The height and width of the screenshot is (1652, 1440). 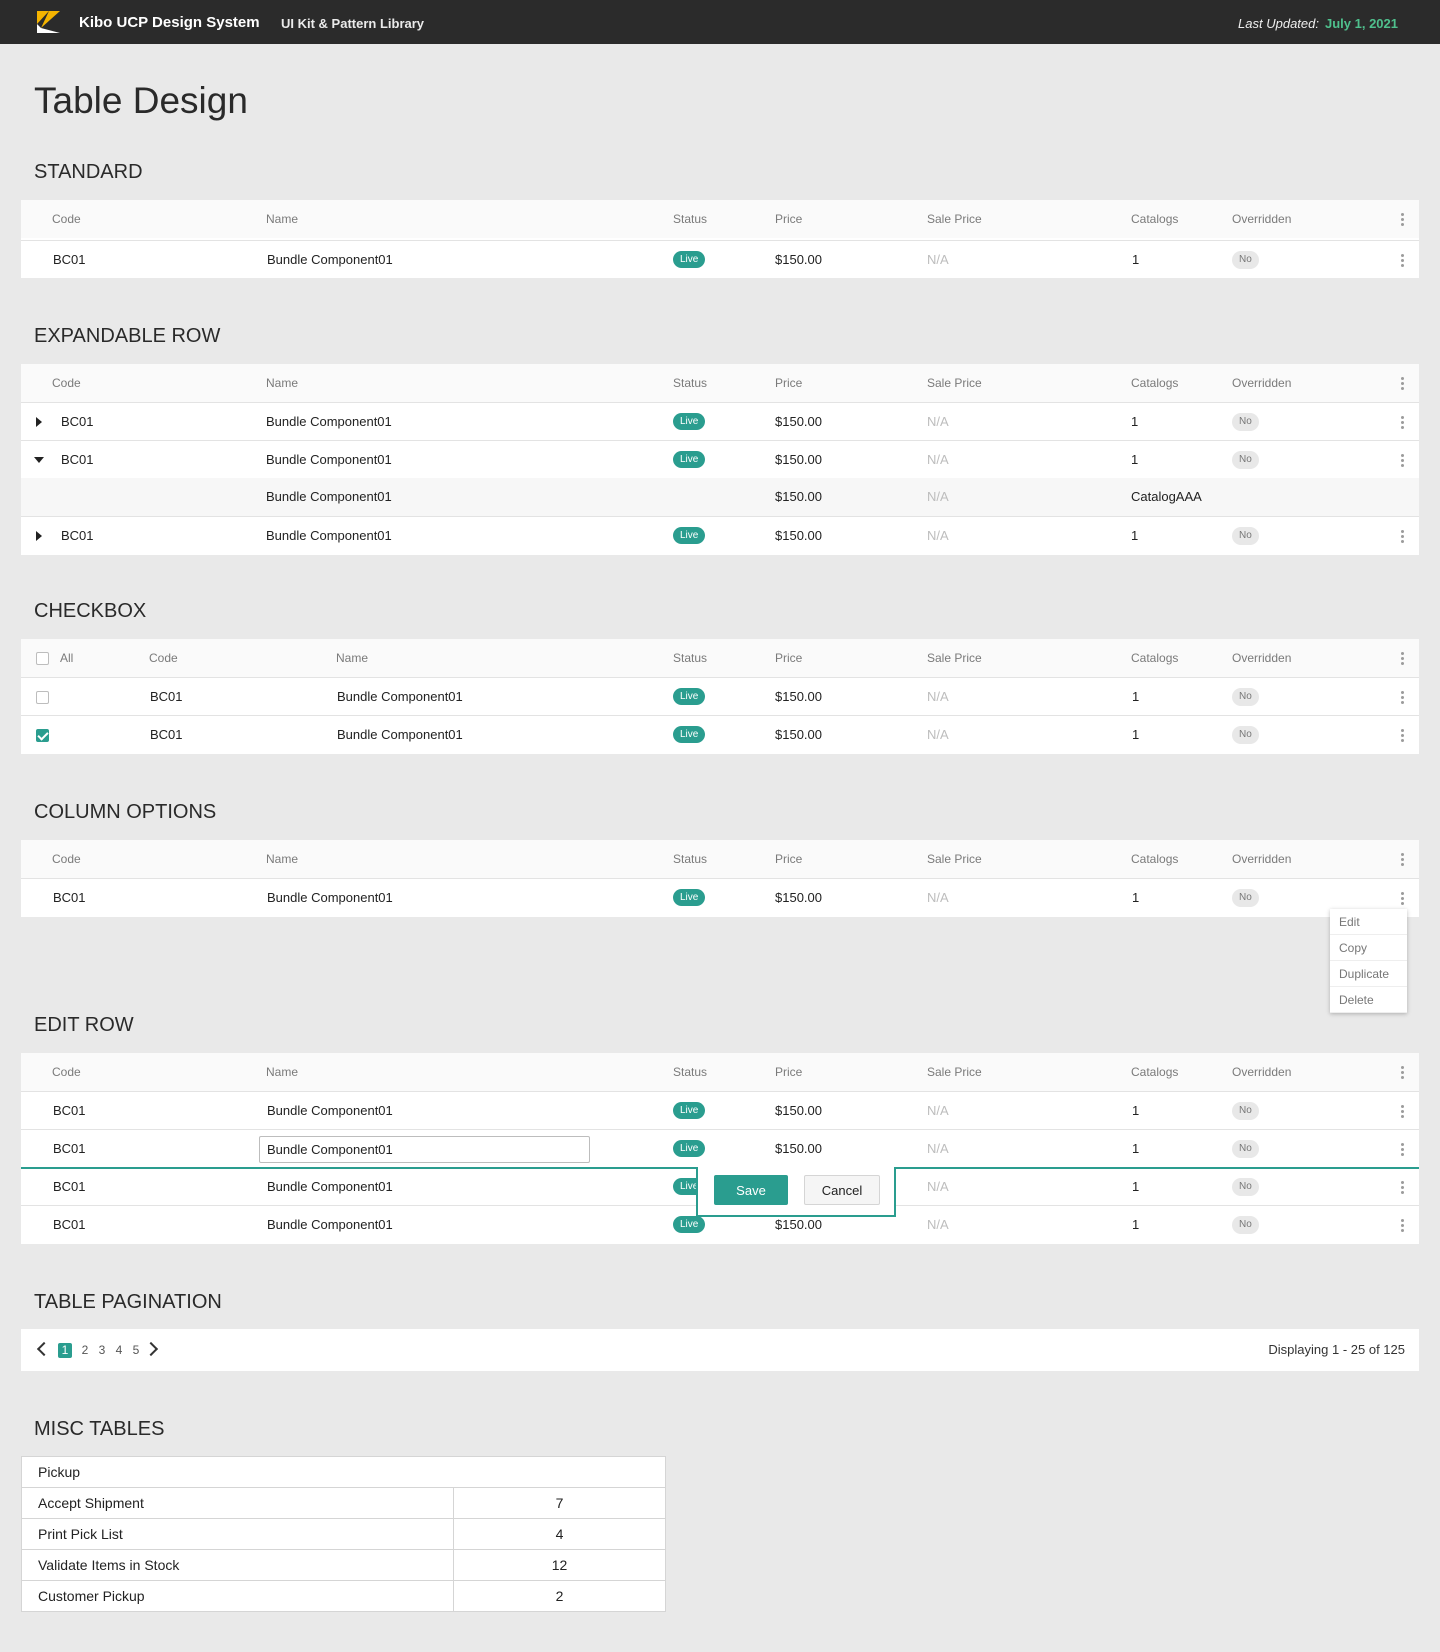 I want to click on menu-item-copy: Copy, so click(x=1368, y=948).